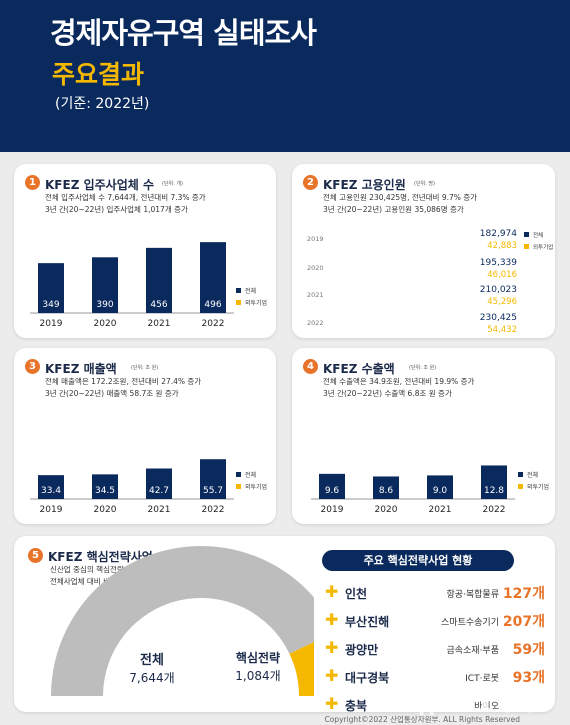 This screenshot has height=725, width=570. I want to click on highlight-row: ✚ 충북 바이오, so click(435, 705).